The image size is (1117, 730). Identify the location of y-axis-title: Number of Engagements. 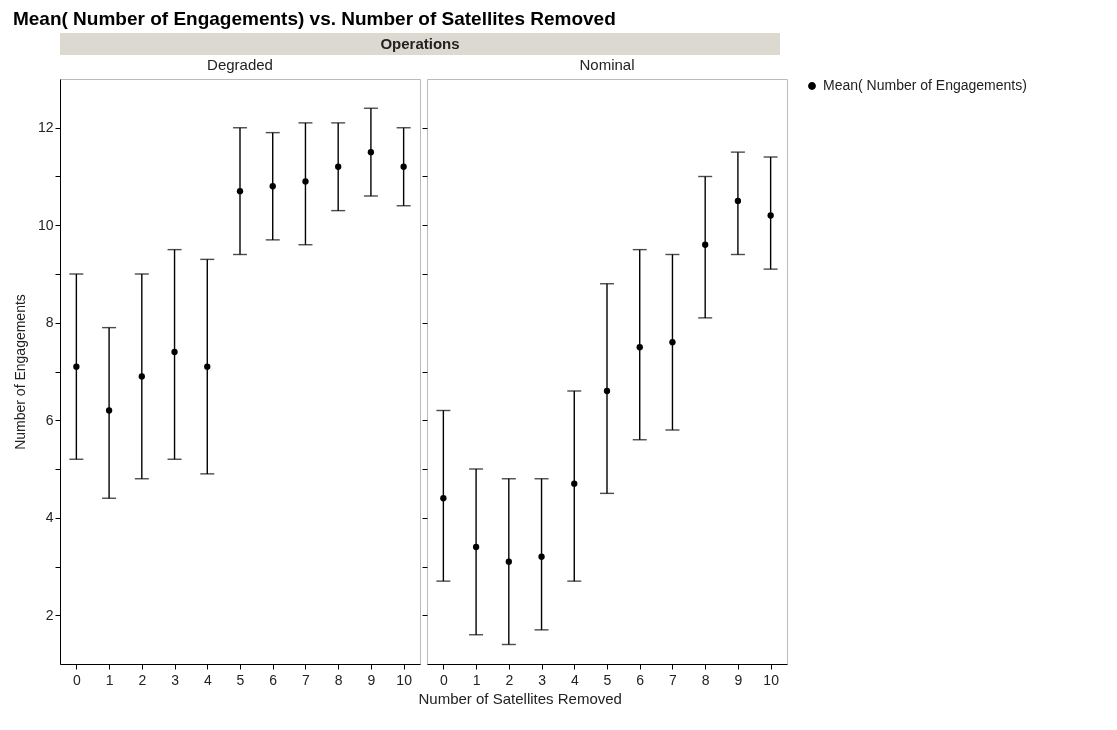
(19, 372).